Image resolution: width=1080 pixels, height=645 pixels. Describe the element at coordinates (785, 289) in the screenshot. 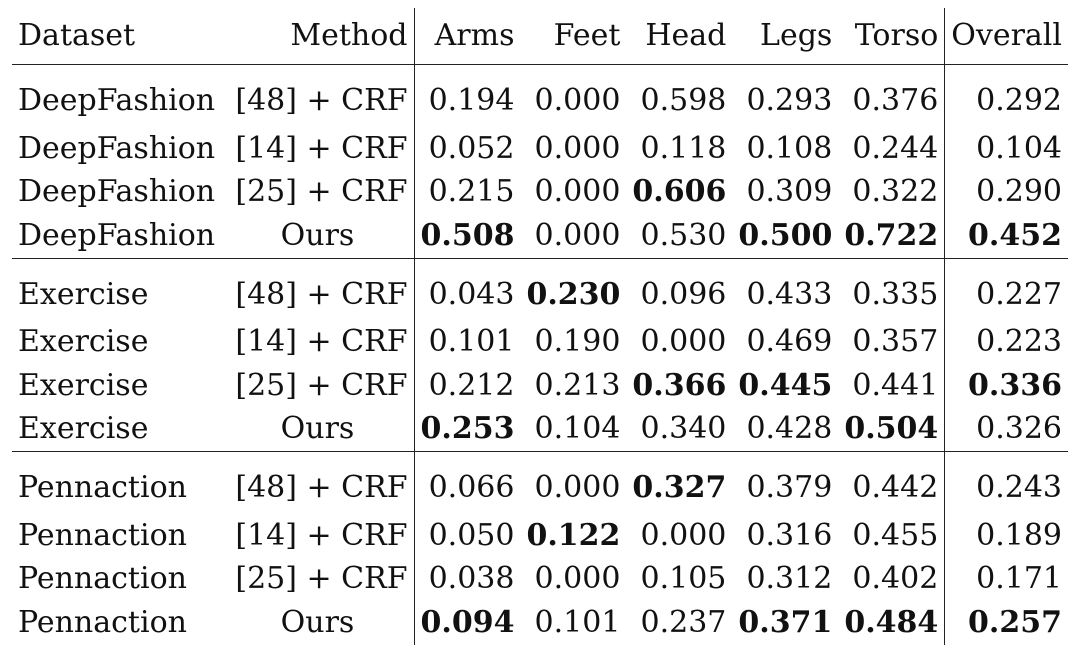

I see `cell-legs: 0.433` at that location.